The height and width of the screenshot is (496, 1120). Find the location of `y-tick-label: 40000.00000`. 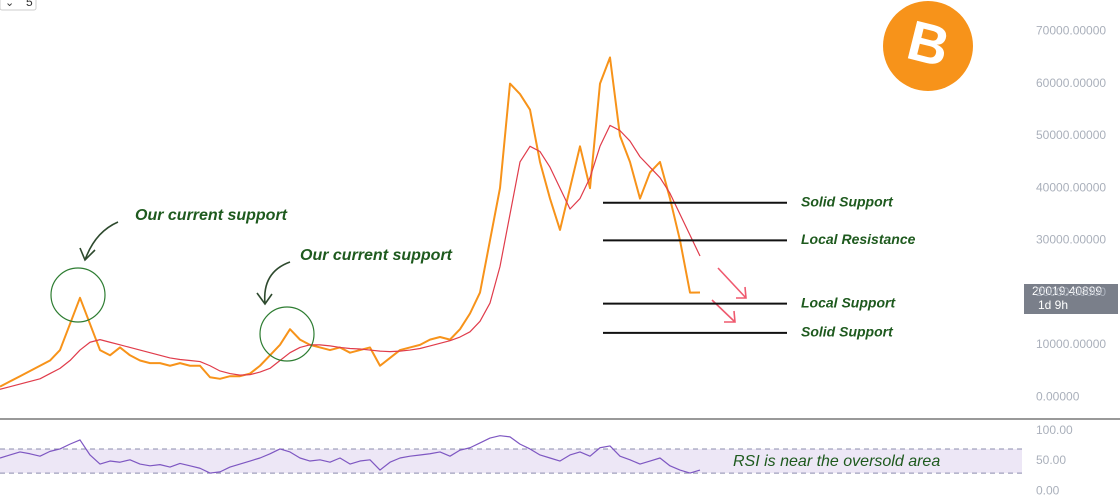

y-tick-label: 40000.00000 is located at coordinates (1071, 187).